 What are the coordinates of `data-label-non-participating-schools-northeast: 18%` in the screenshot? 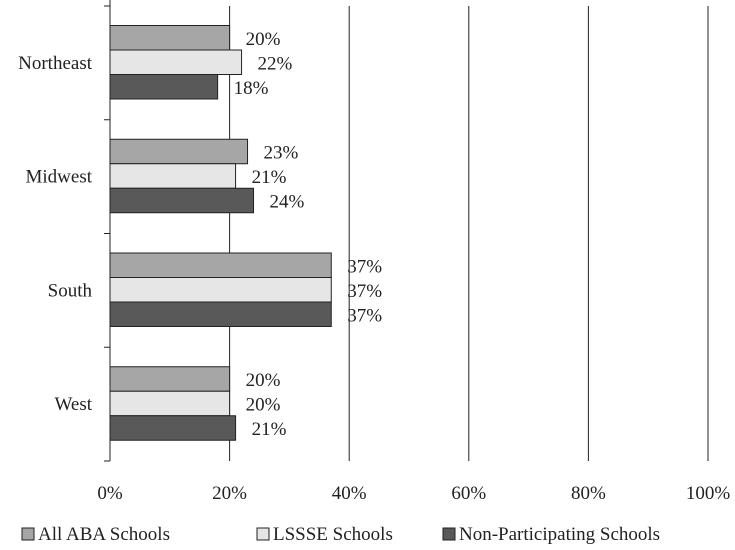 It's located at (251, 88).